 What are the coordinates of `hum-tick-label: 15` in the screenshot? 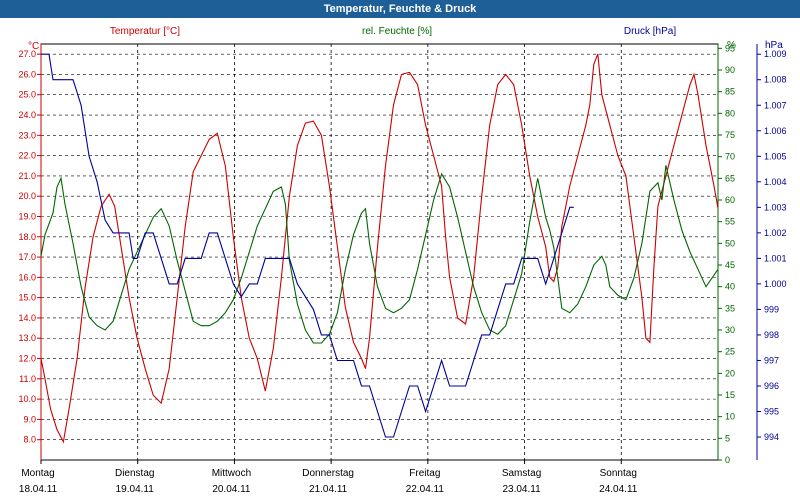 It's located at (730, 395).